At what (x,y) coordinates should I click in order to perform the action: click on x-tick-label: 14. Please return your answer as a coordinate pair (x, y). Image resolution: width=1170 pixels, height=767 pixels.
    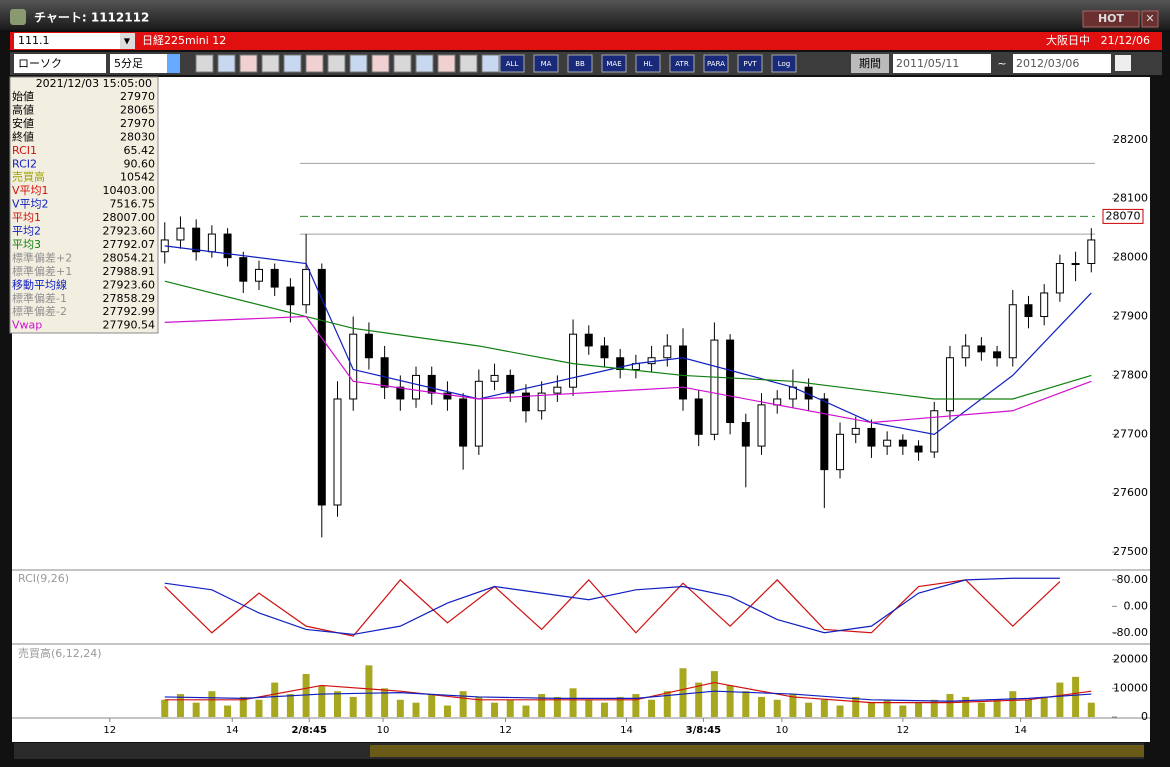
    Looking at the image, I should click on (626, 730).